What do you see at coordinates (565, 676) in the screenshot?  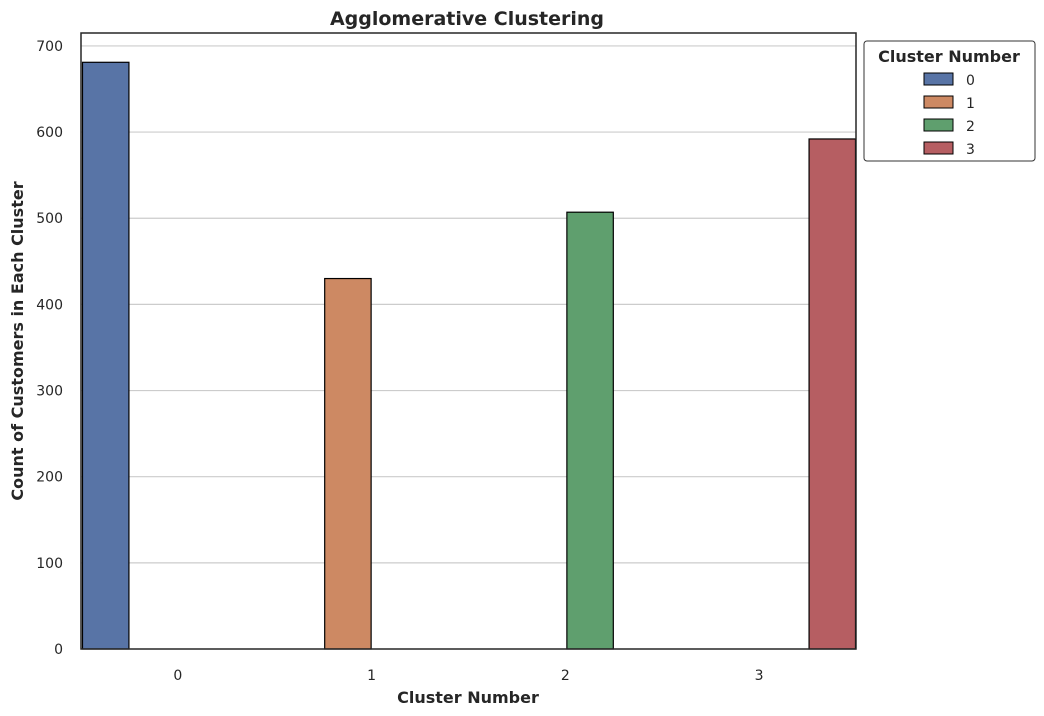 I see `x-tick-label: 2` at bounding box center [565, 676].